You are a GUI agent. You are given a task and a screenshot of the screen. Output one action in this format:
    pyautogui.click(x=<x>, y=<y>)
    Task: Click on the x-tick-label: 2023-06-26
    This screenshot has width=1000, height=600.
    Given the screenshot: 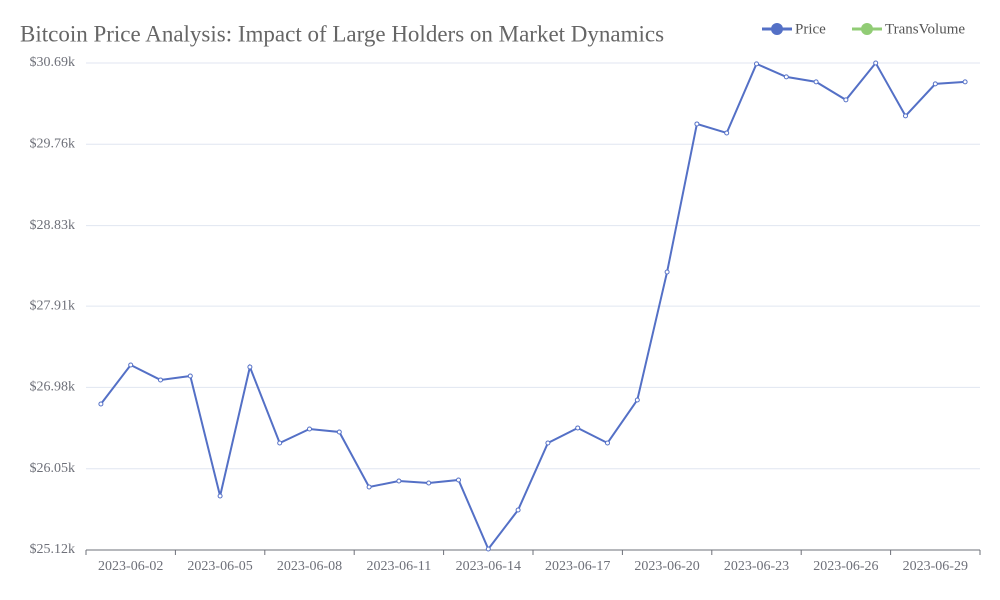 What is the action you would take?
    pyautogui.click(x=845, y=566)
    